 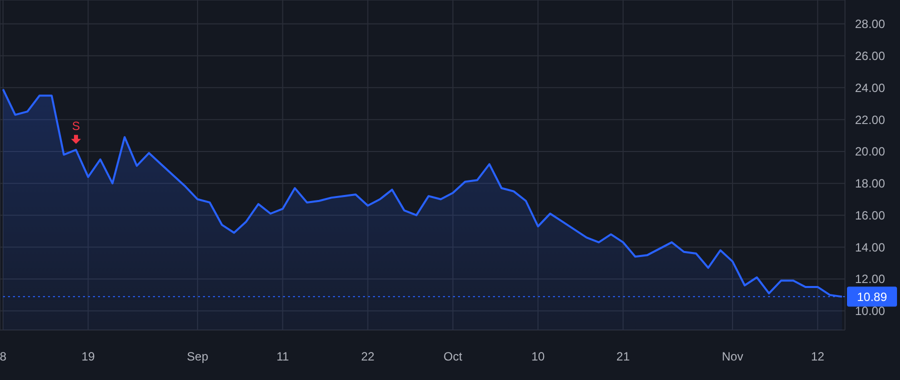 I want to click on ref-line-label: 10.89, so click(x=872, y=297).